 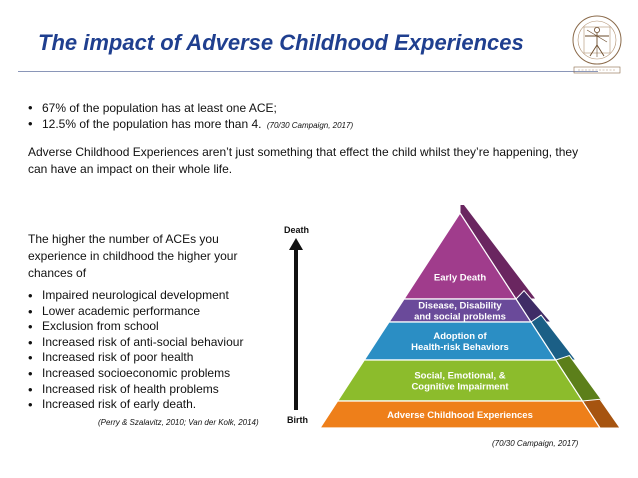 I want to click on pyramid-level-label: Adoption of, so click(x=460, y=336).